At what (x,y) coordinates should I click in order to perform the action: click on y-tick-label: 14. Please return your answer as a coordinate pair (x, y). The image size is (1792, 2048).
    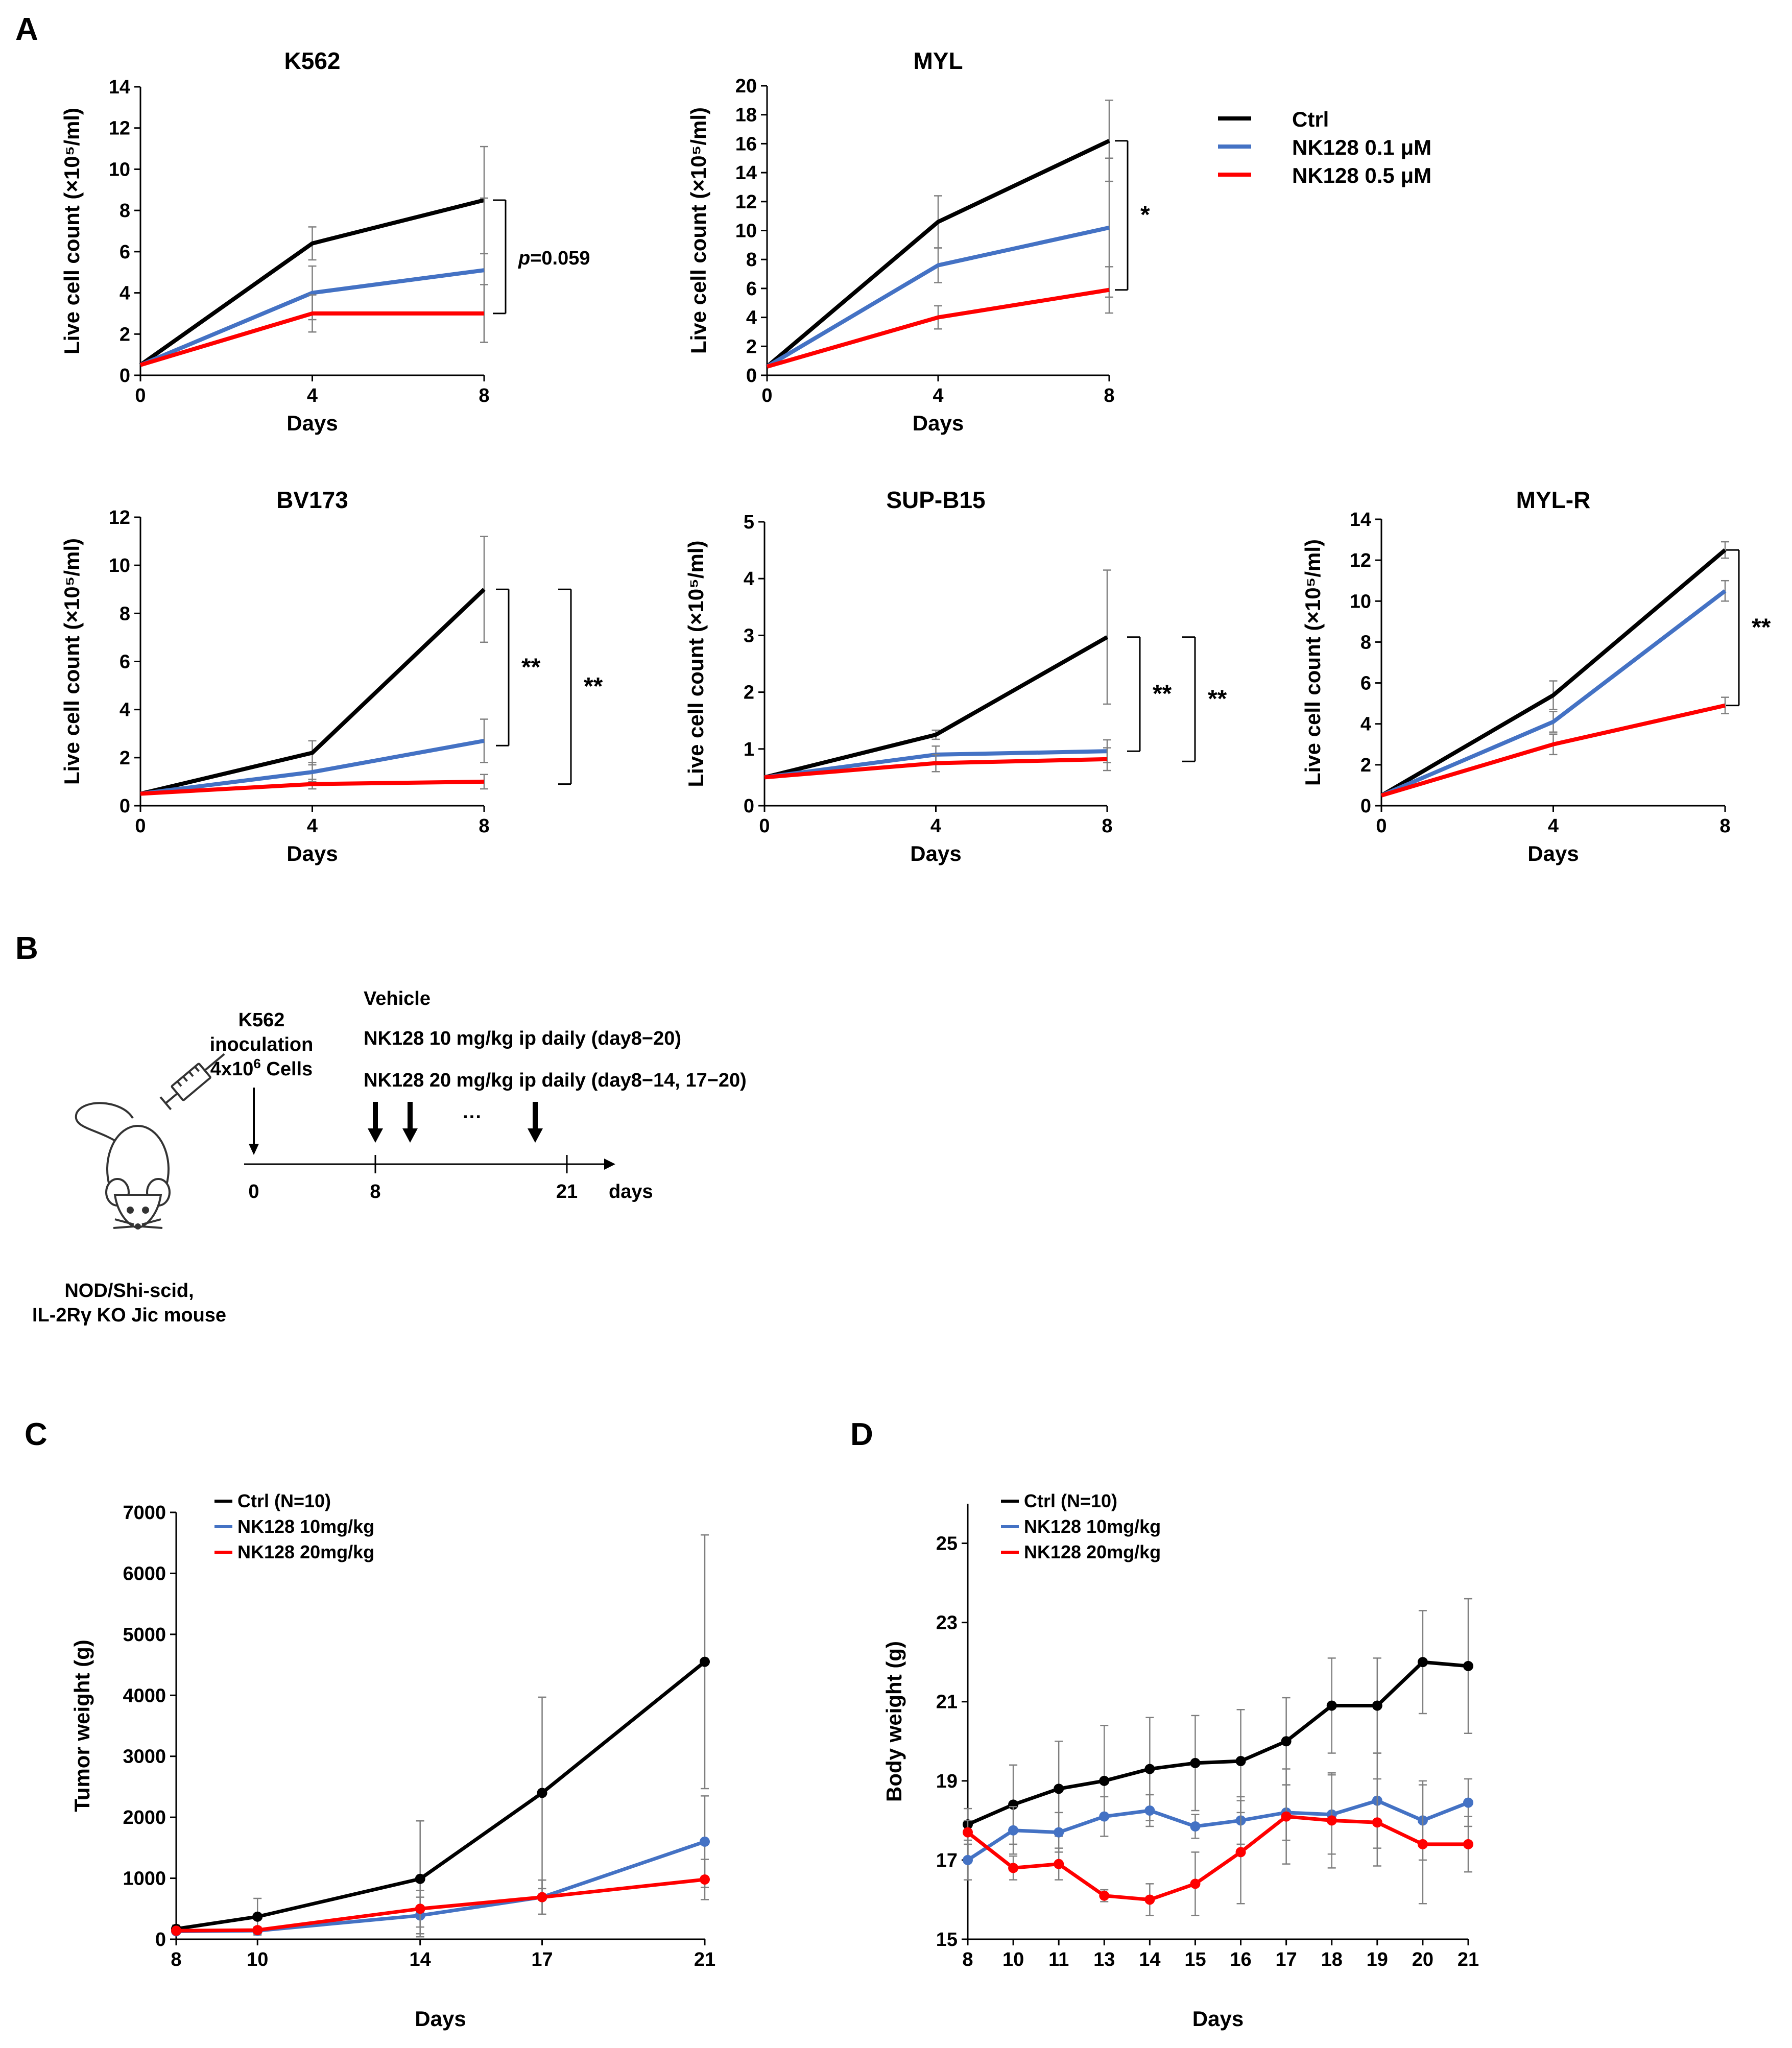
    Looking at the image, I should click on (1360, 520).